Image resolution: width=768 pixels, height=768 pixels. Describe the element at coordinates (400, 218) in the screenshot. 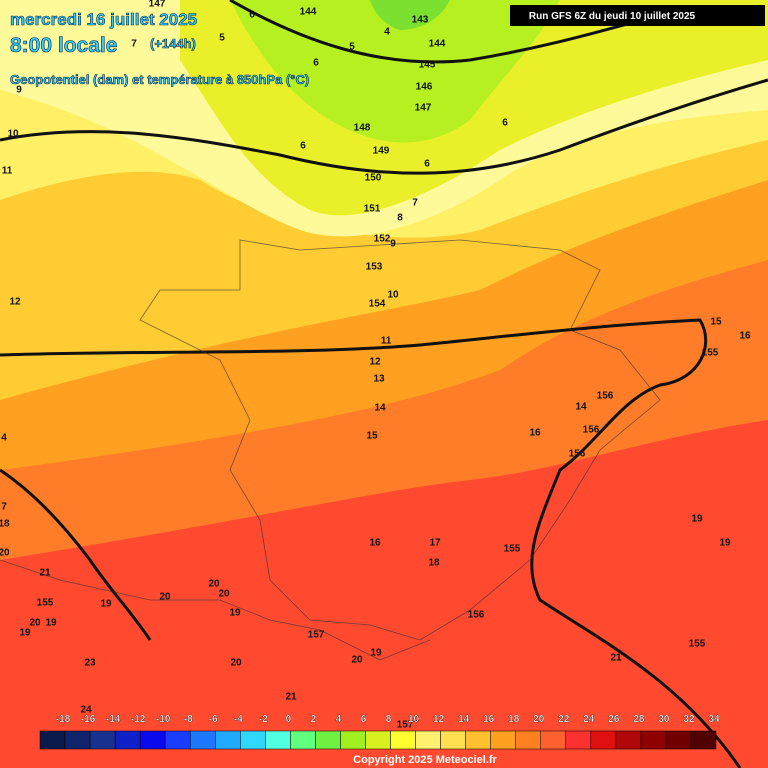

I see `temperature-label: 8` at that location.